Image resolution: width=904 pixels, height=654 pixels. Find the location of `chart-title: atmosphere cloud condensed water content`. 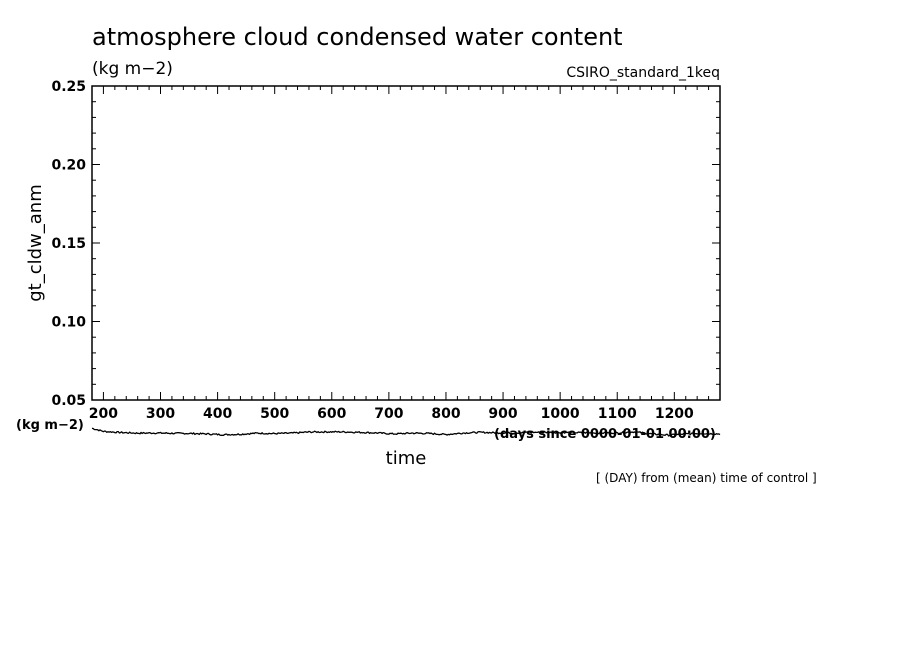

chart-title: atmosphere cloud condensed water content is located at coordinates (357, 37).